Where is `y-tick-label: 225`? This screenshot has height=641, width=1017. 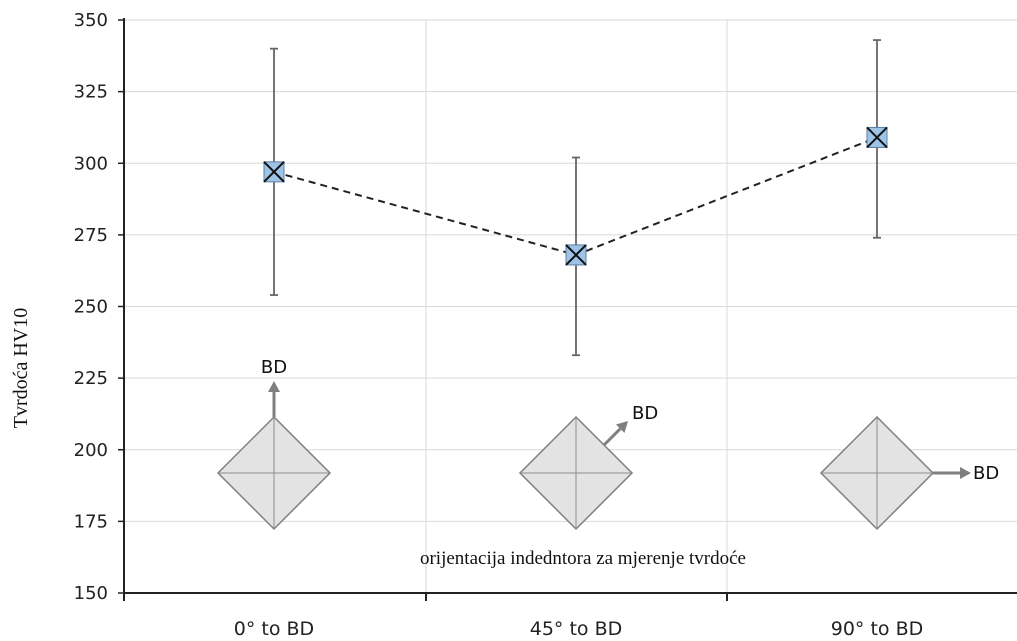
y-tick-label: 225 is located at coordinates (91, 378).